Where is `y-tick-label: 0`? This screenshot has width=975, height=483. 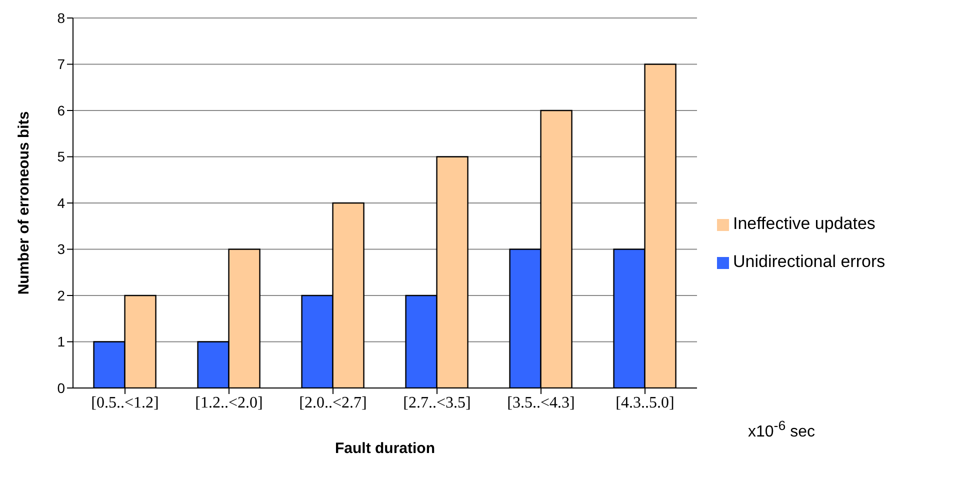
y-tick-label: 0 is located at coordinates (61, 388).